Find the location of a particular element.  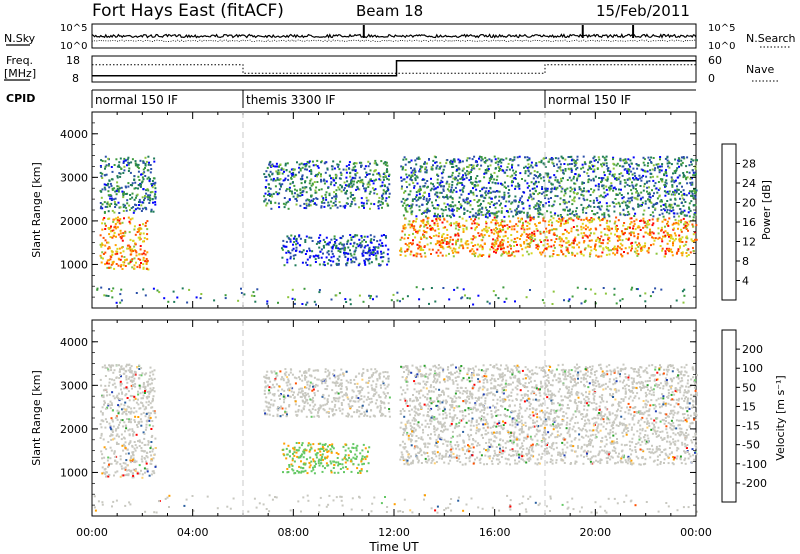

y-tick-label: 3000 is located at coordinates (74, 177).